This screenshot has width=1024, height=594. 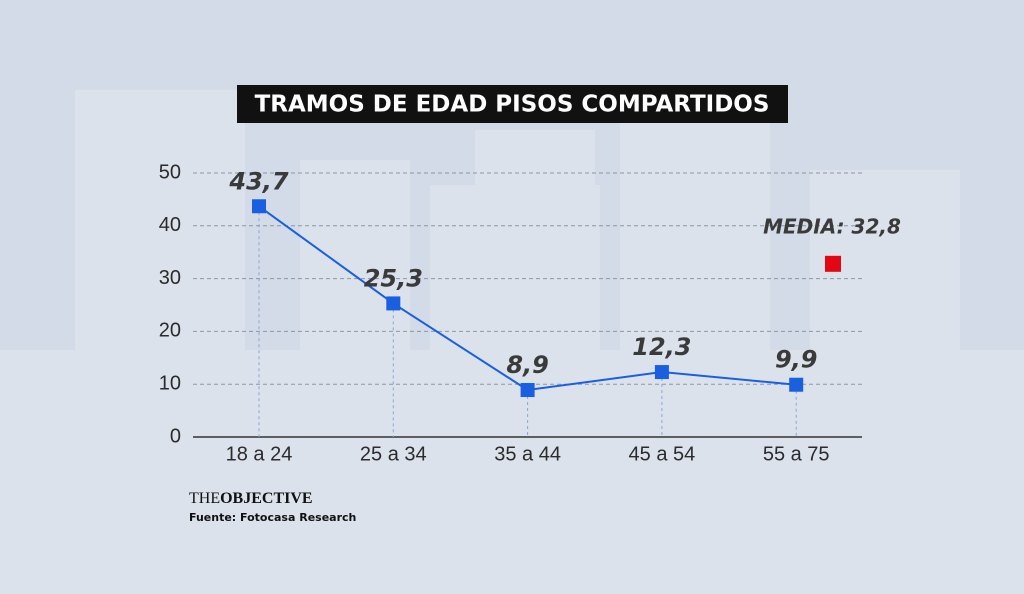 What do you see at coordinates (662, 454) in the screenshot?
I see `x-tick-label: 45 a 54` at bounding box center [662, 454].